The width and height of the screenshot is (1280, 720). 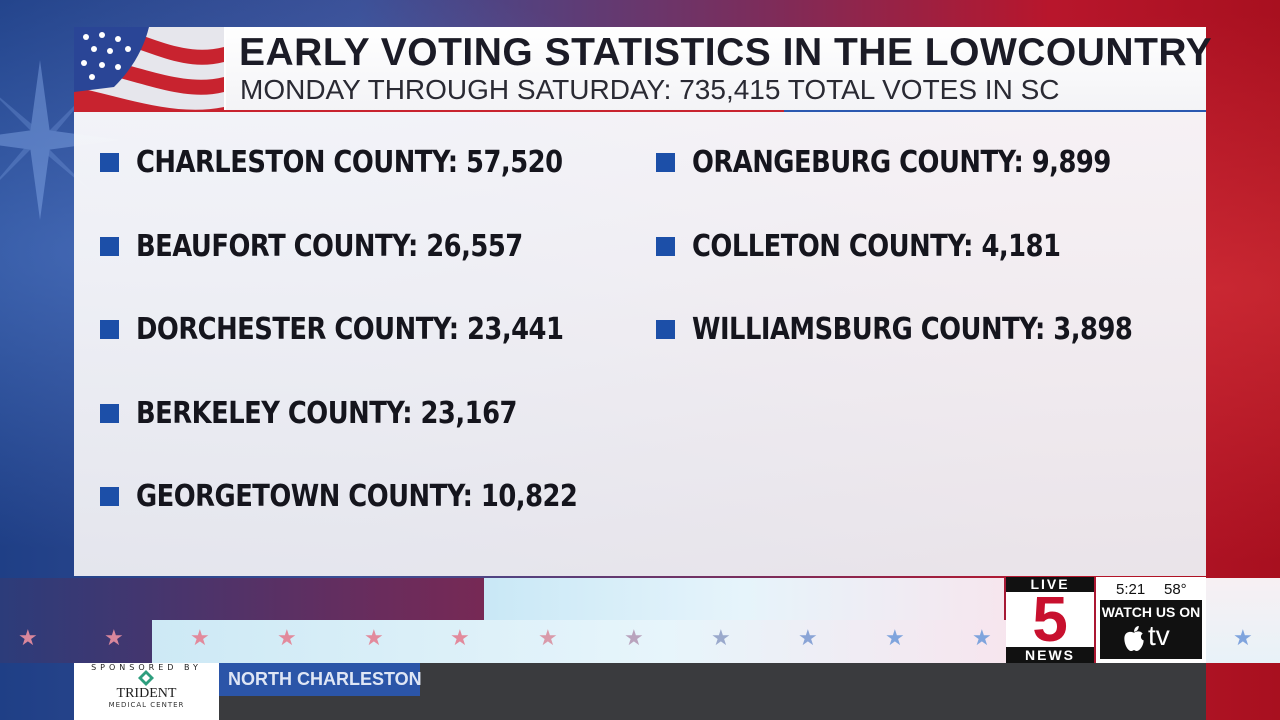 I want to click on stat-row-williamsburg: WILLIAMSBURG COUNTY: 3,898, so click(x=916, y=329).